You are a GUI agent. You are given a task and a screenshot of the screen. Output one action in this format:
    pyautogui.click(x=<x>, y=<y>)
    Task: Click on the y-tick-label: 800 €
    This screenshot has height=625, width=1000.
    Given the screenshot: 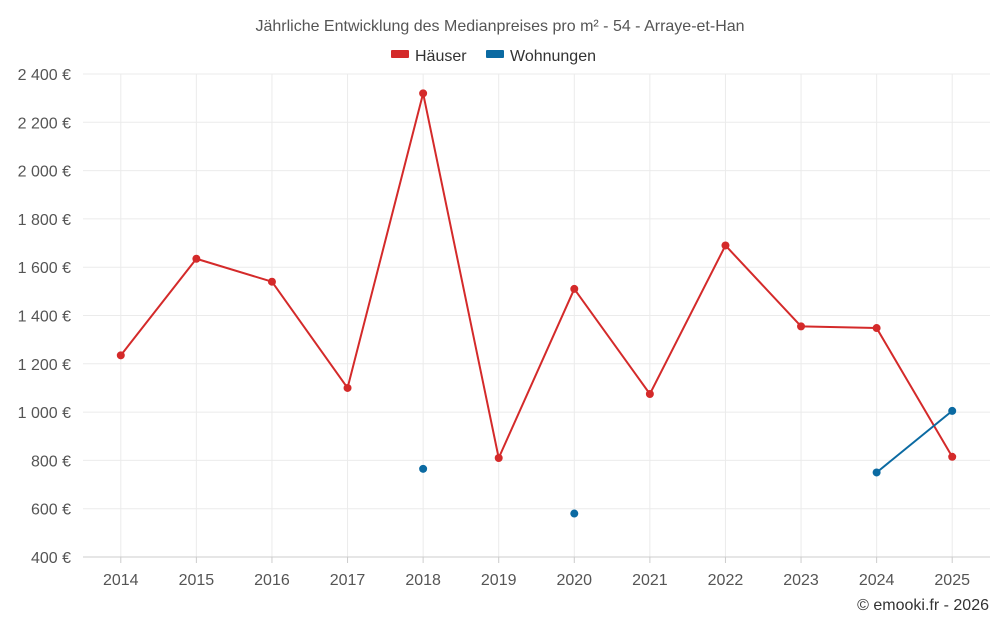 What is the action you would take?
    pyautogui.click(x=51, y=461)
    